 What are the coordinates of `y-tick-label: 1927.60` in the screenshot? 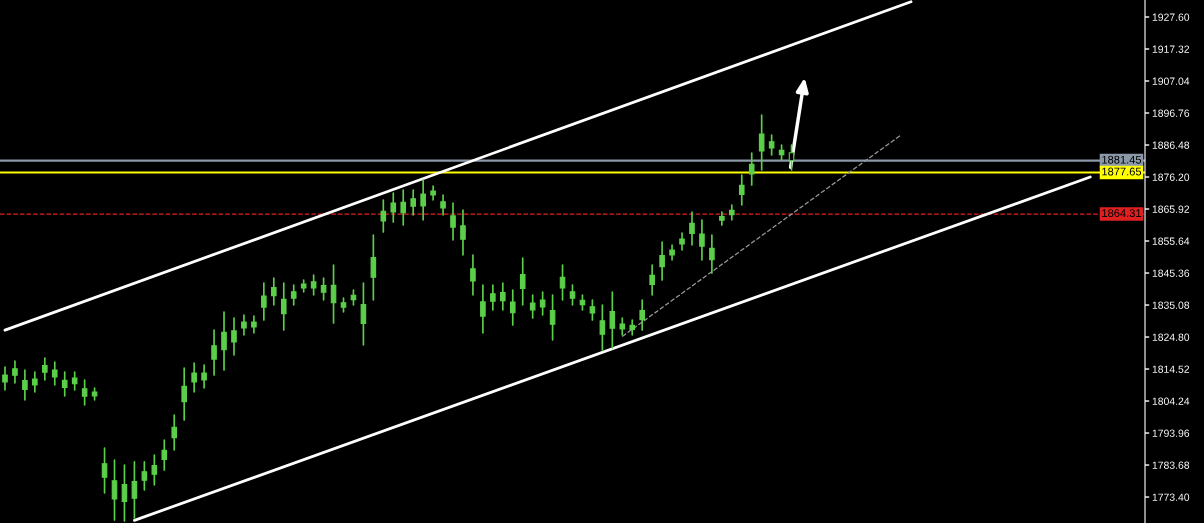 It's located at (1171, 17).